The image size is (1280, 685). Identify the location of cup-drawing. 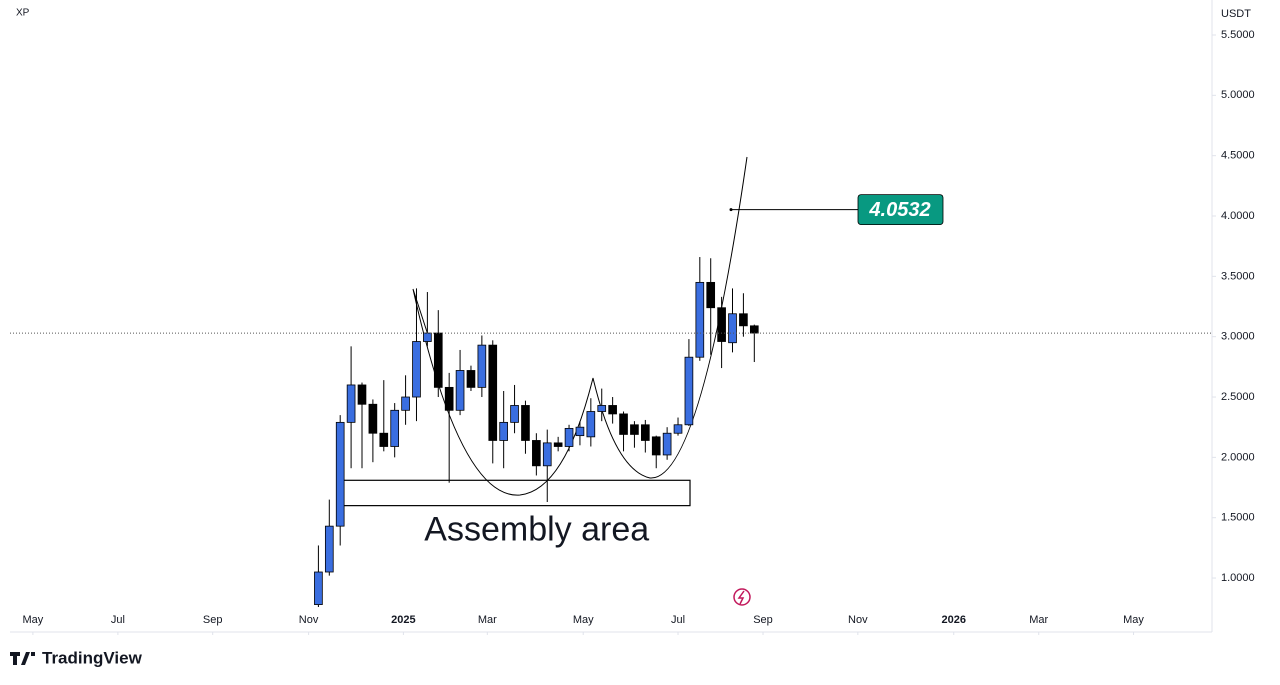
(580, 326).